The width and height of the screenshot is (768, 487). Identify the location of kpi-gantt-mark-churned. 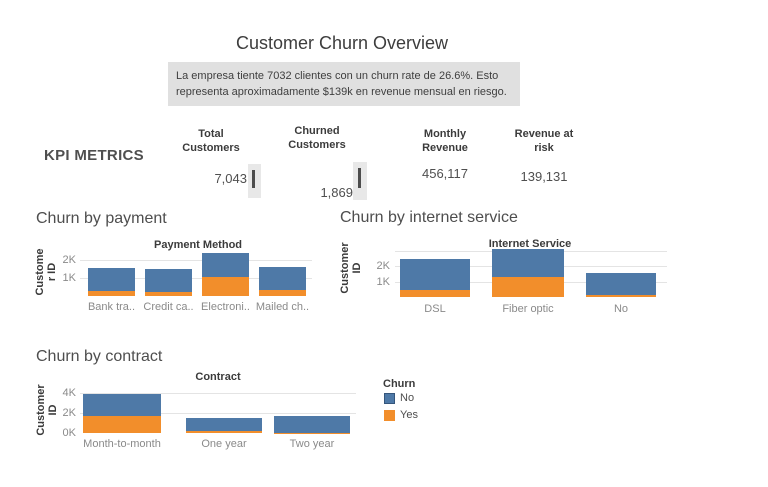
(360, 181).